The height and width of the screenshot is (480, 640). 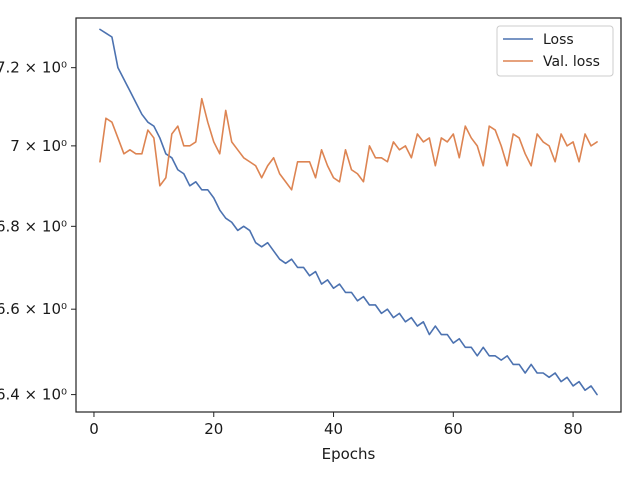 What do you see at coordinates (573, 429) in the screenshot?
I see `x-tick-label: 80` at bounding box center [573, 429].